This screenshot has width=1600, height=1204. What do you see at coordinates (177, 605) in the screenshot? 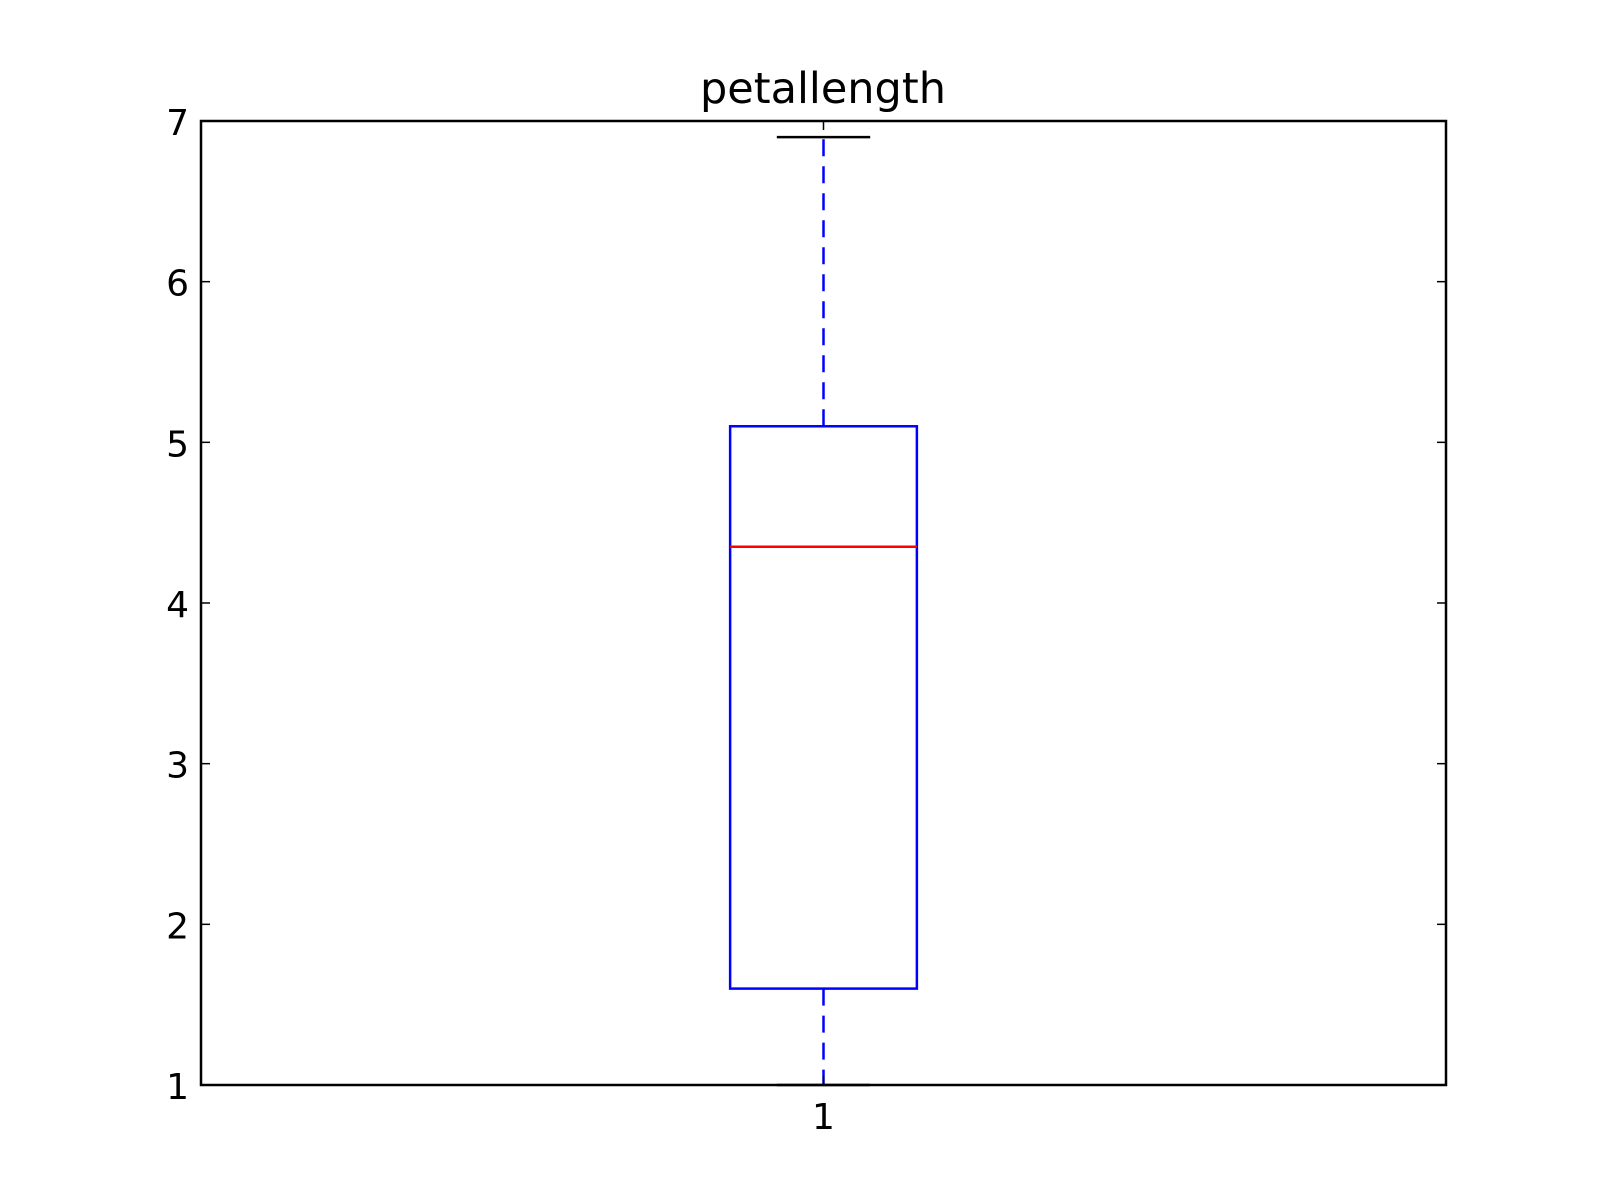
I see `y-tick-label: 4` at bounding box center [177, 605].